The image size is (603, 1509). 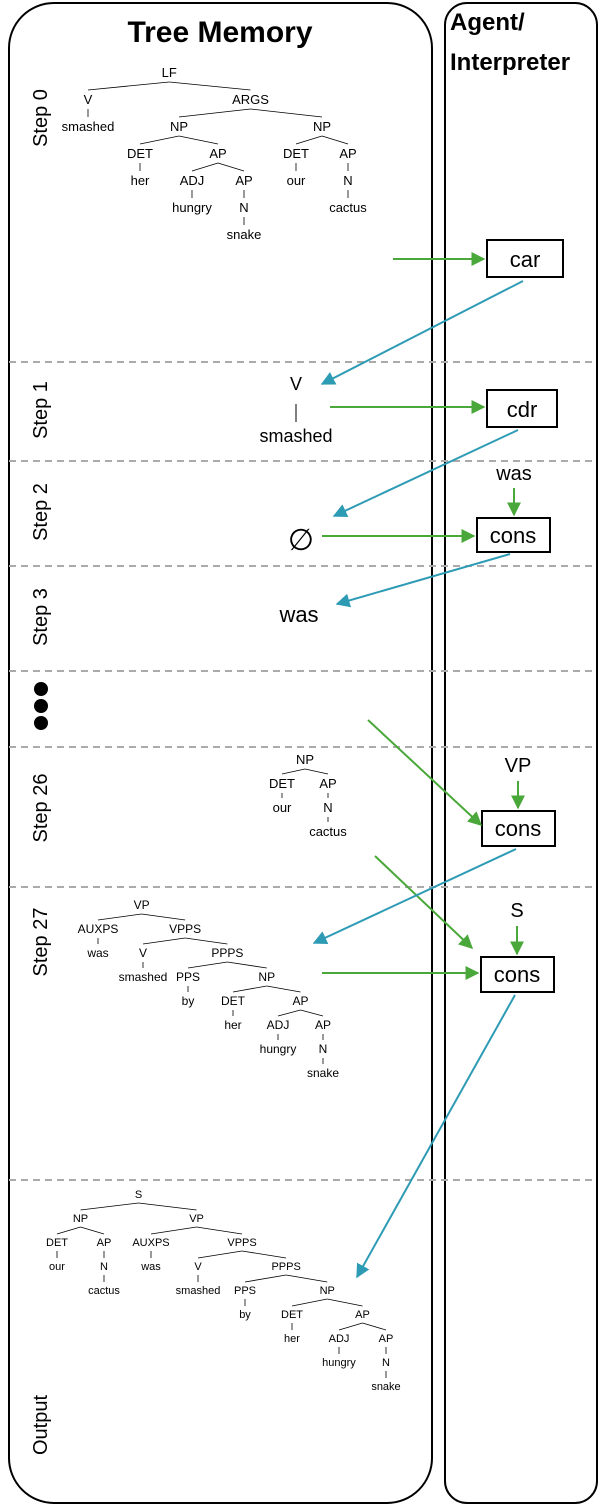 I want to click on step-label-3: Step 3, so click(x=41, y=617).